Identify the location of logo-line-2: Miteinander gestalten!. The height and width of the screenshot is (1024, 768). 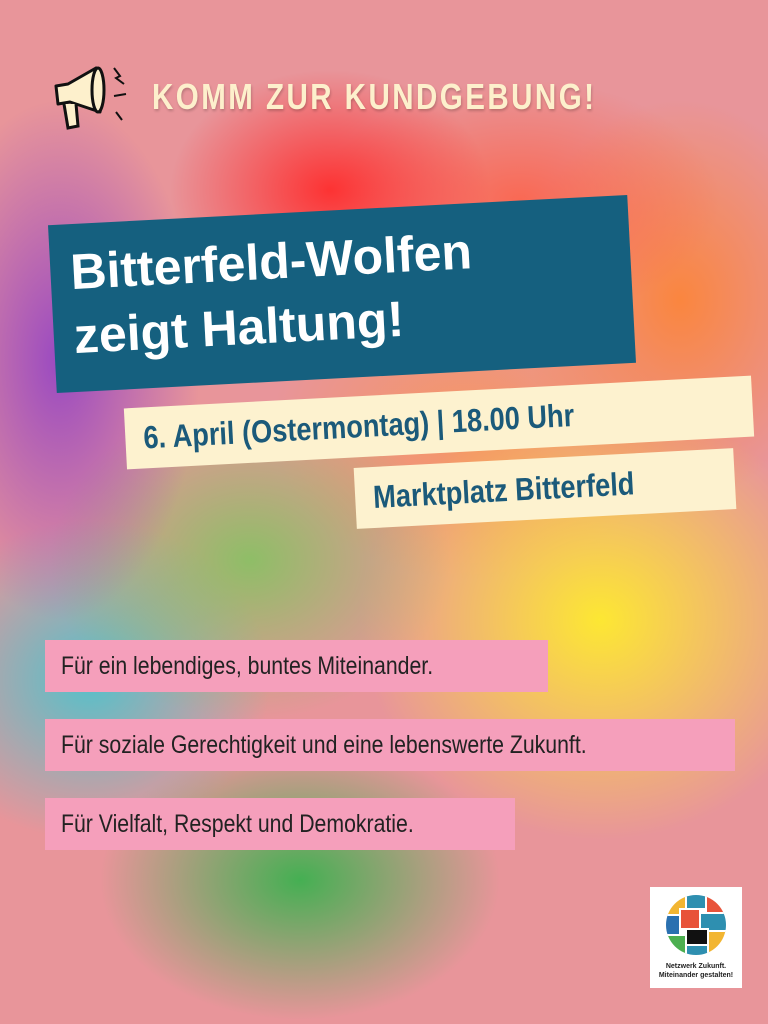
(696, 975).